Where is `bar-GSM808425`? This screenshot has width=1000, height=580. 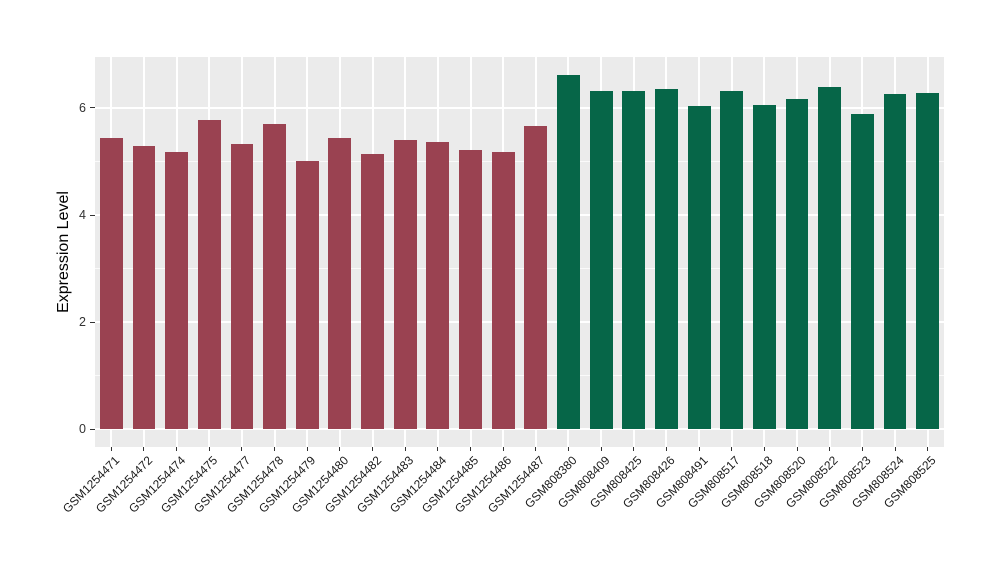 bar-GSM808425 is located at coordinates (634, 260).